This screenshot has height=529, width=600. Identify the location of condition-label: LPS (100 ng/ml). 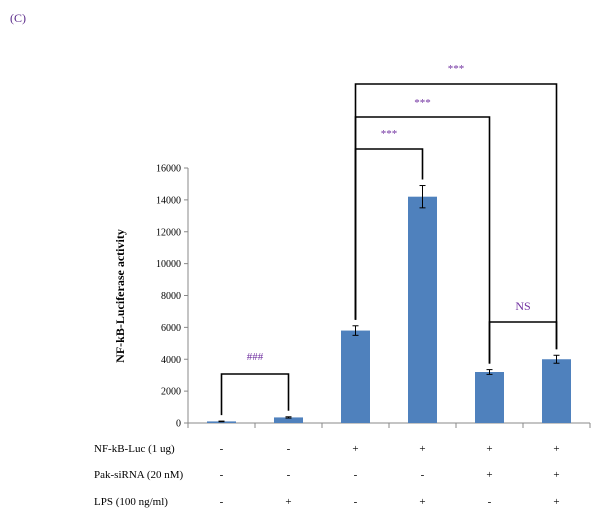
(131, 502).